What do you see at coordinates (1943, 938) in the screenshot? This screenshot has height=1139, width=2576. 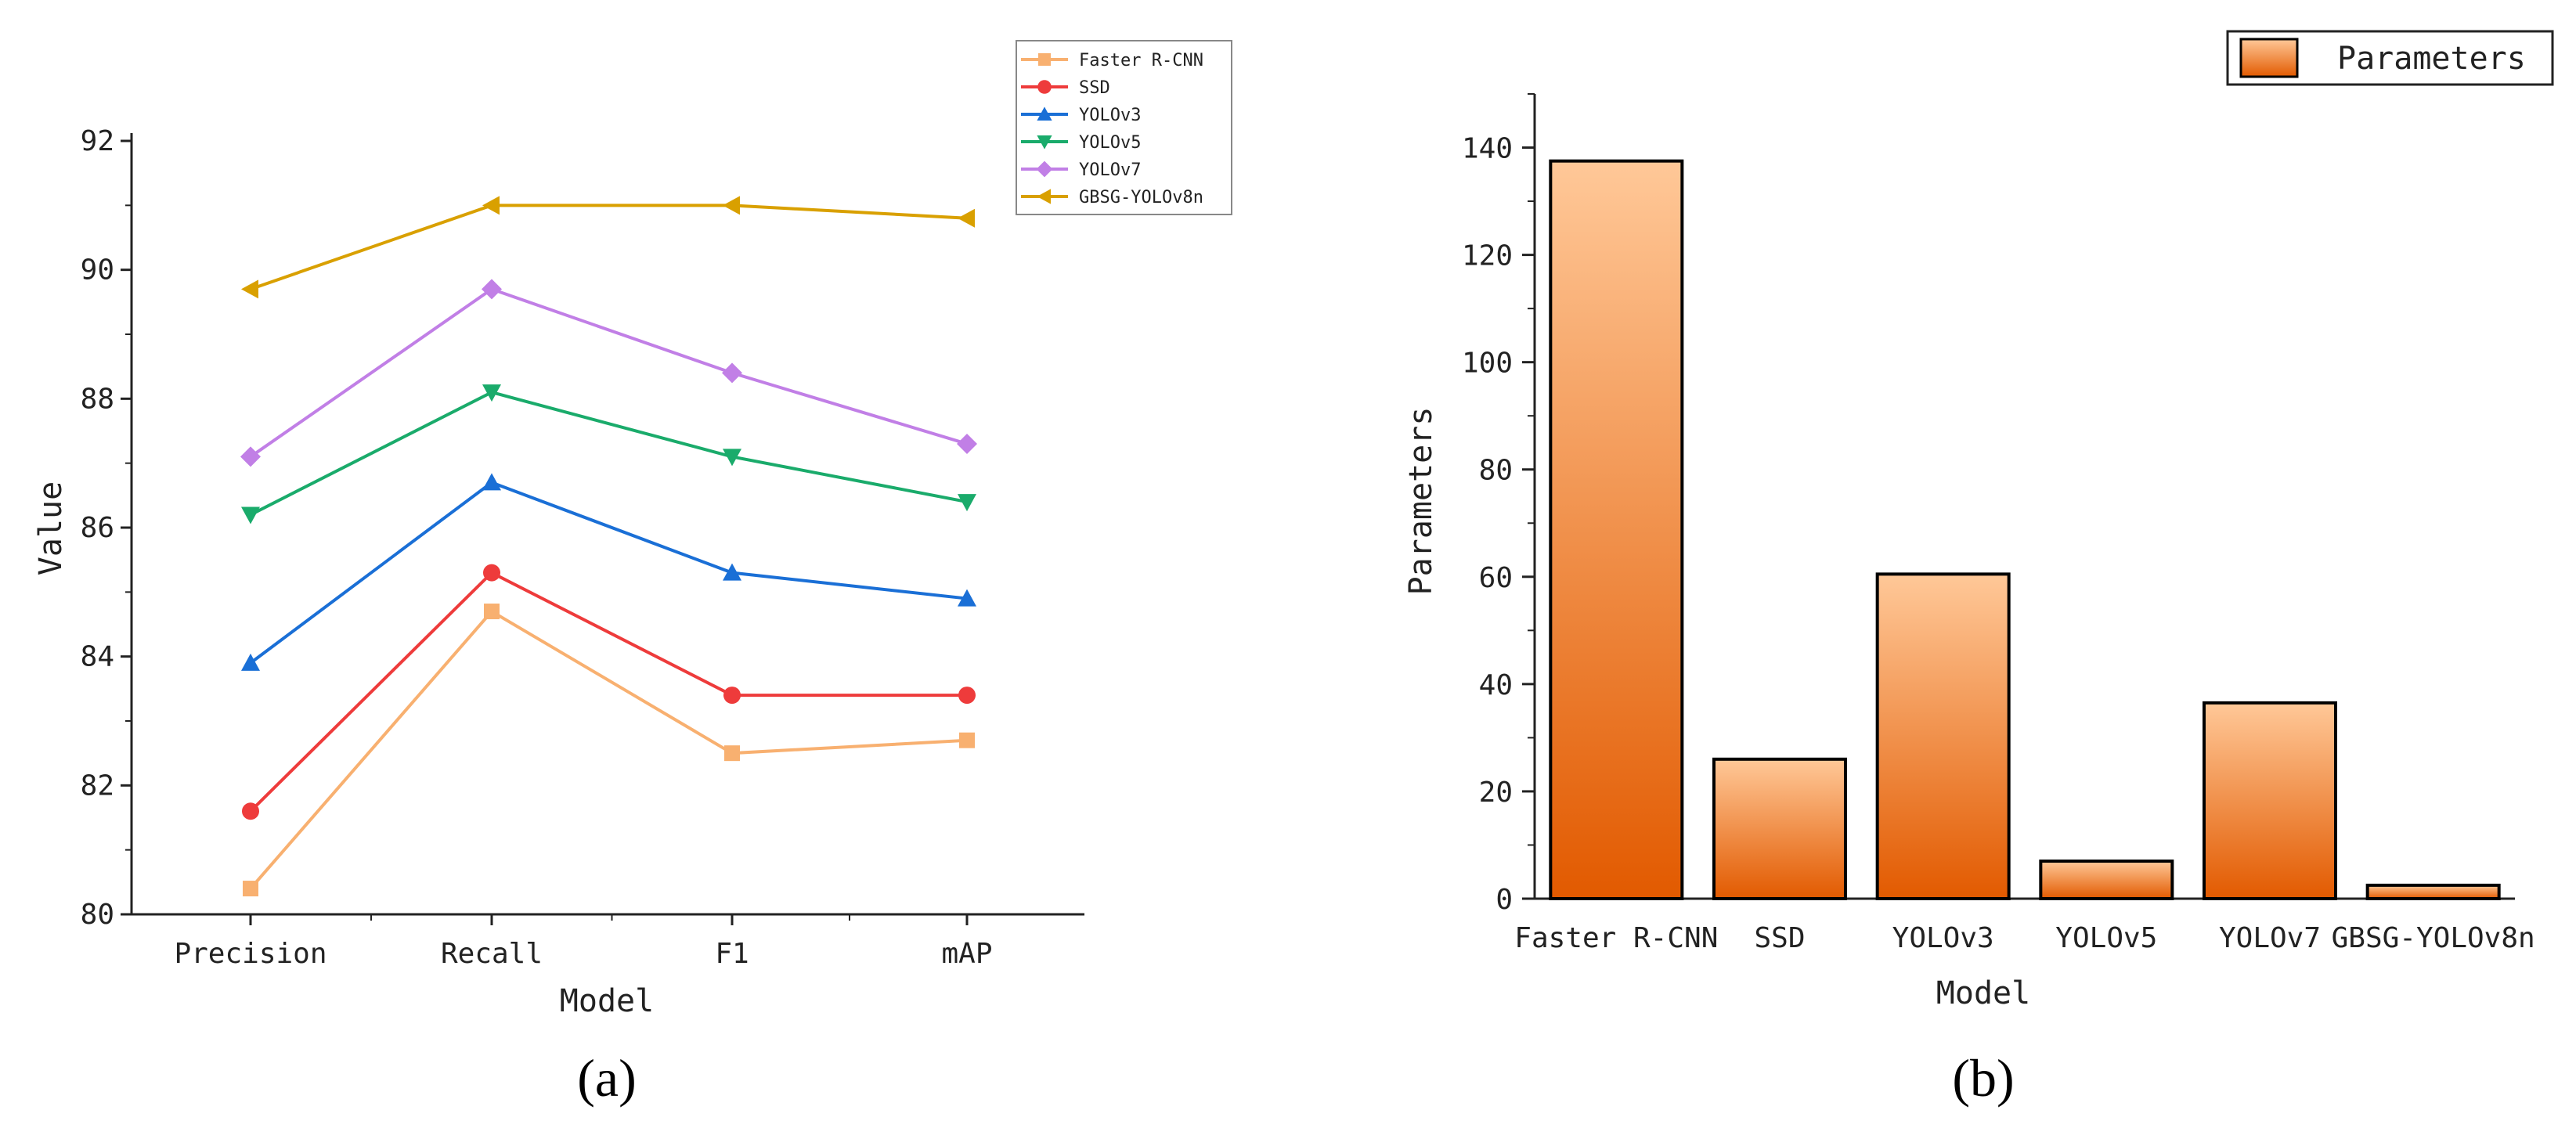 I see `x-tick-label-yolov3: YOLOv3` at bounding box center [1943, 938].